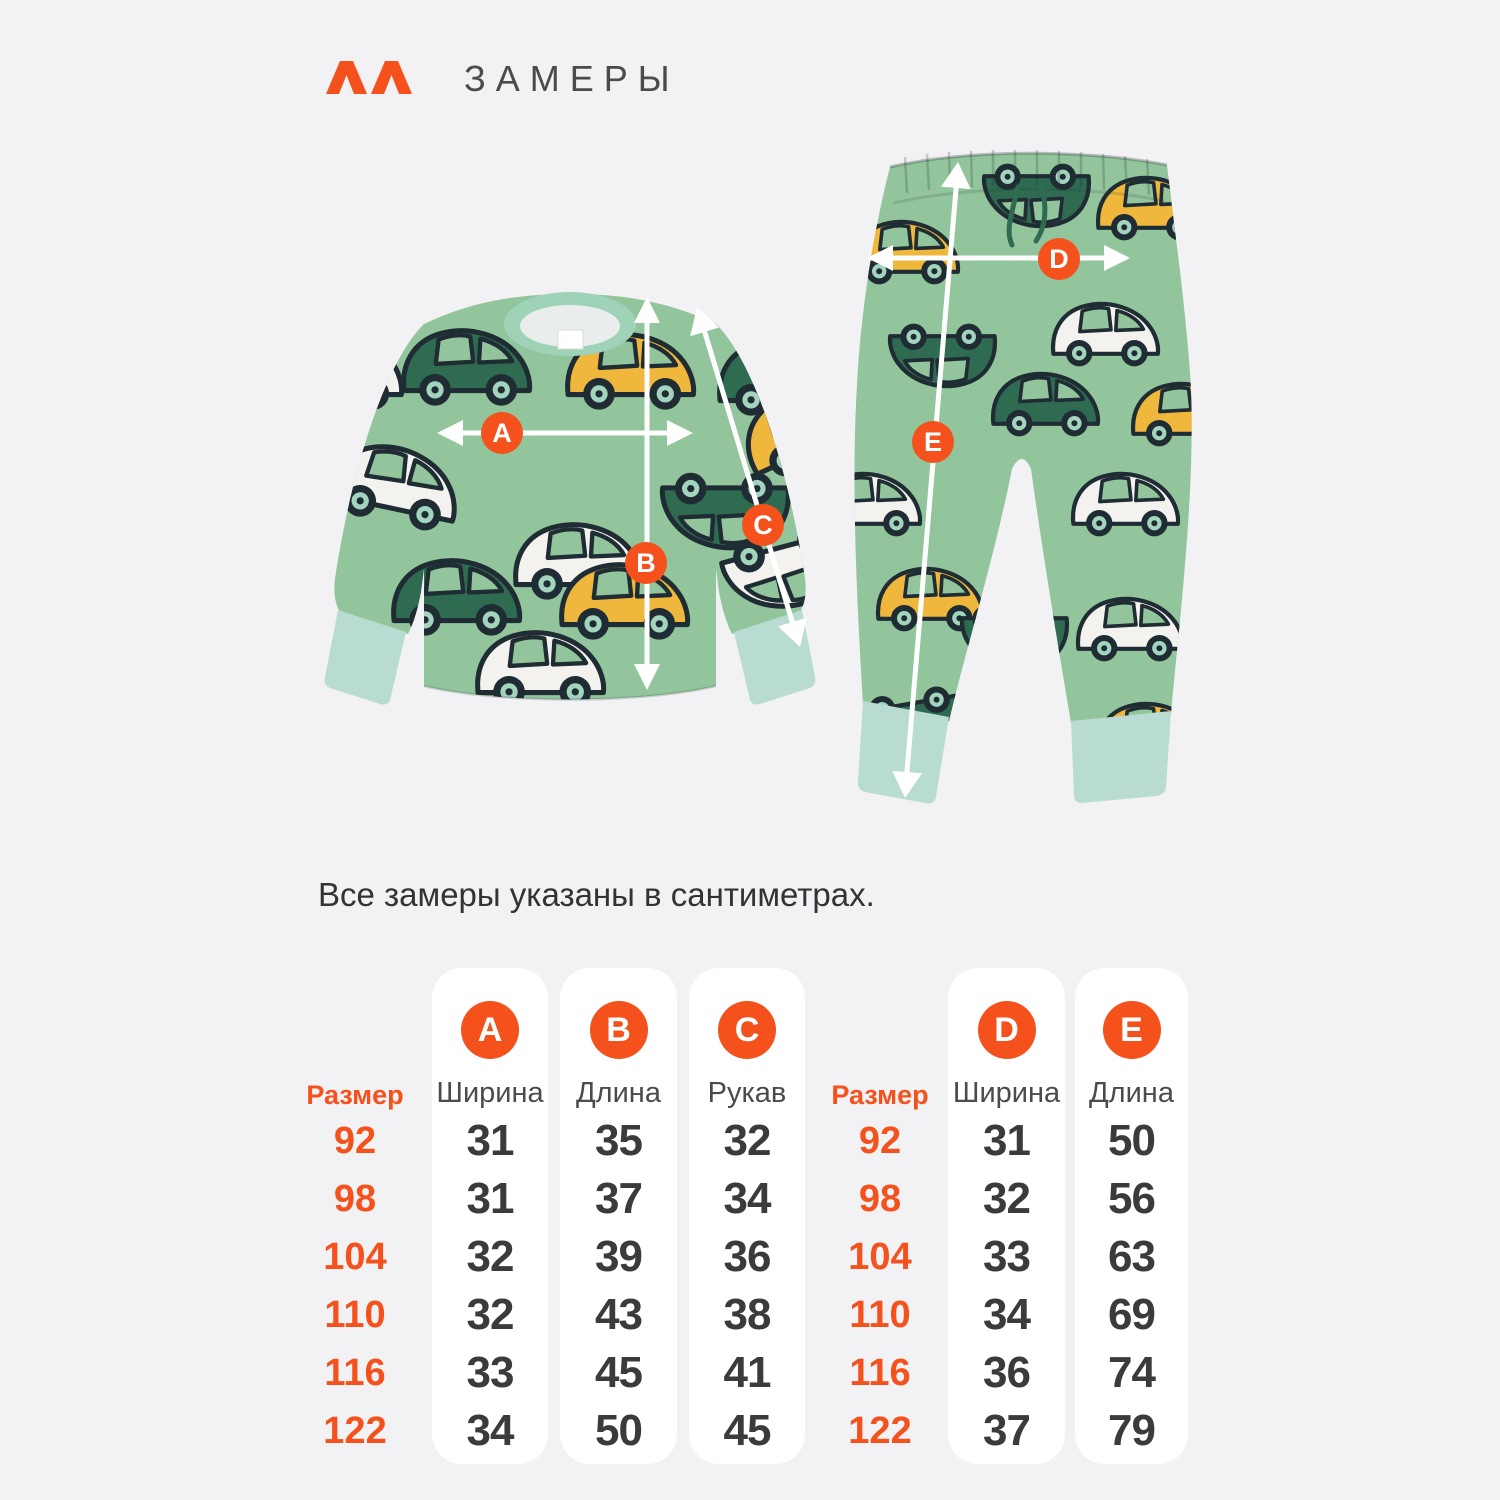 This screenshot has height=1500, width=1500. I want to click on column-b-label: Длина, so click(618, 1093).